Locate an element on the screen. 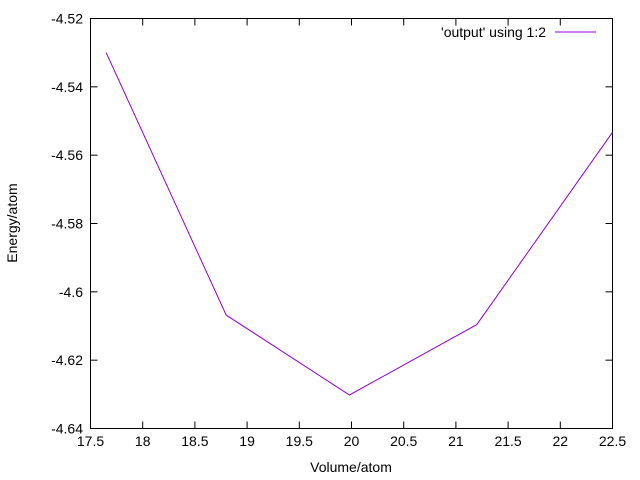  x-tick-label: 19.5 is located at coordinates (299, 441).